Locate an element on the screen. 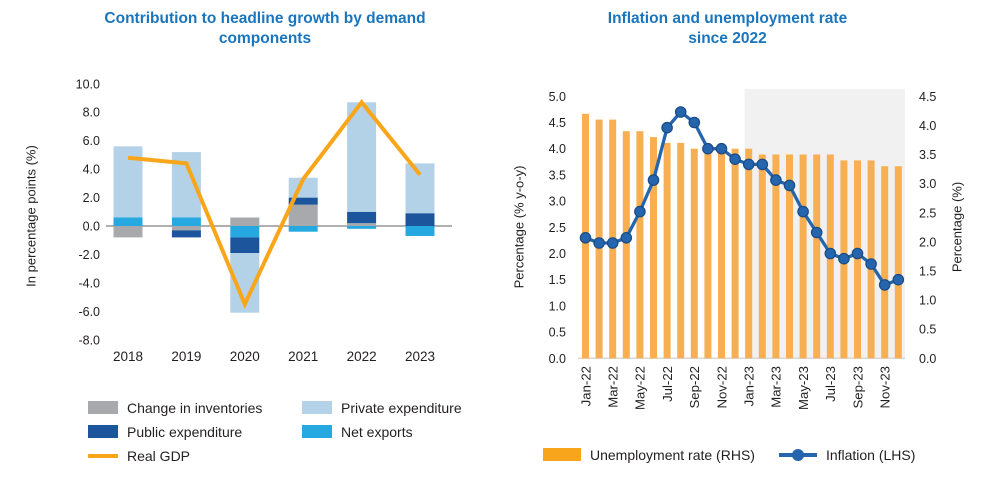 Image resolution: width=1000 pixels, height=493 pixels. right-chart-lhs-tick-label: 3.5 is located at coordinates (557, 175).